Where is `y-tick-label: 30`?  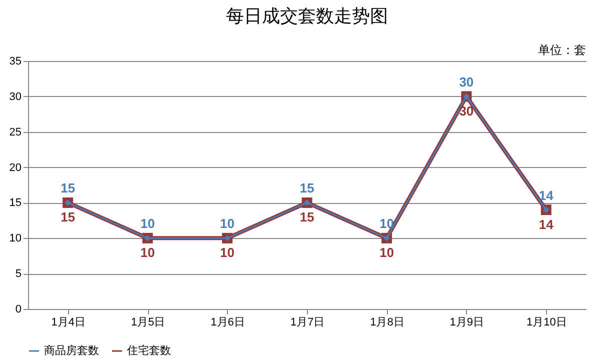 y-tick-label: 30 is located at coordinates (15, 96).